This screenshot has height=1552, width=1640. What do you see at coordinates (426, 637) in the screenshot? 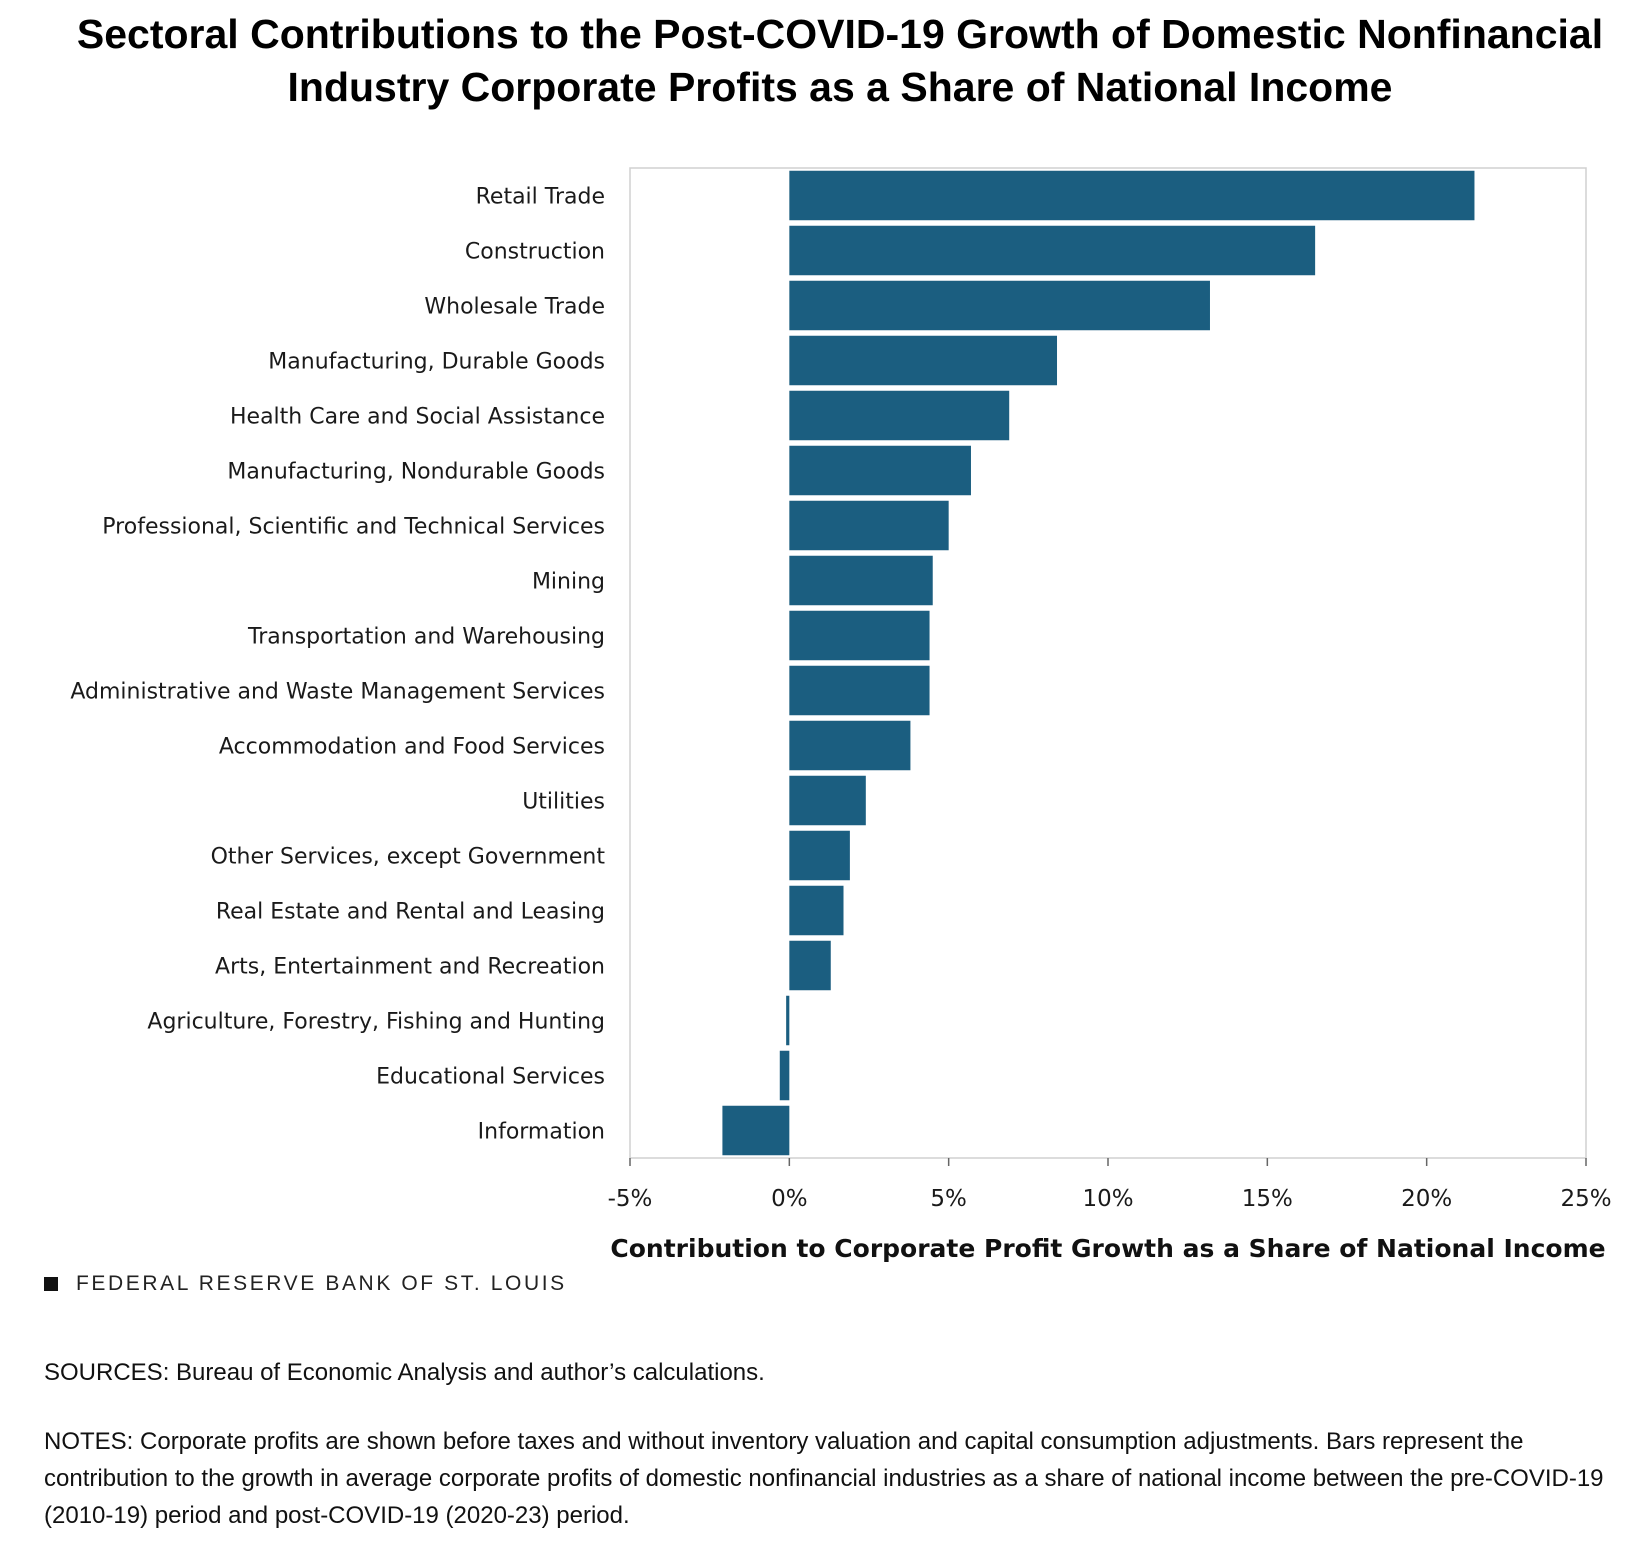
I see `category-label: Transportation and Warehousing` at bounding box center [426, 637].